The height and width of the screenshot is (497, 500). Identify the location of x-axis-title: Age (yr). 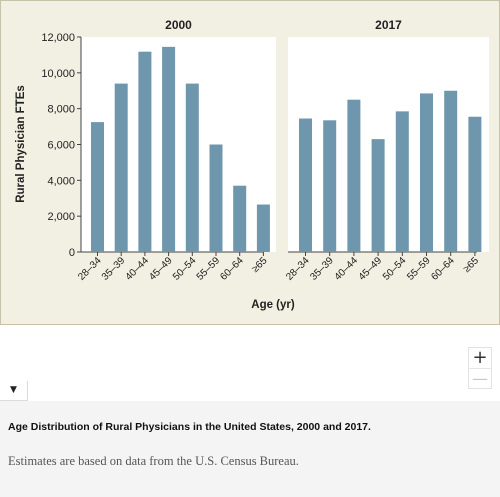
(273, 305).